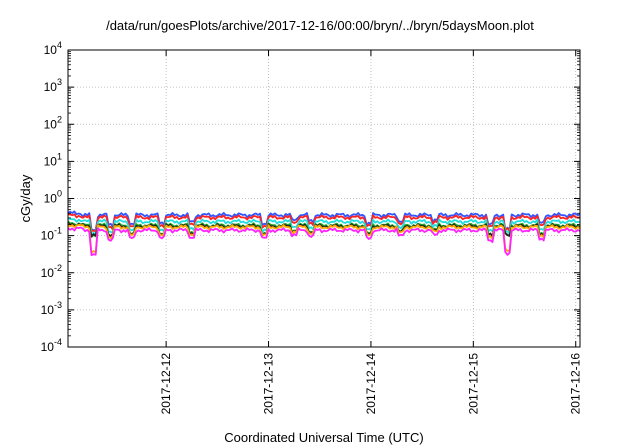 The image size is (640, 448). Describe the element at coordinates (51, 271) in the screenshot. I see `y-tick-label: 10⁻²` at that location.